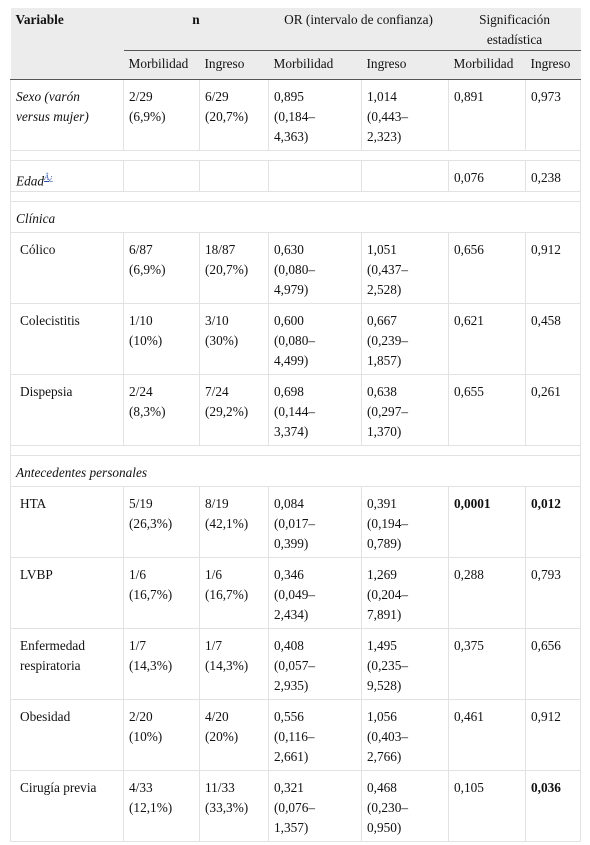 The width and height of the screenshot is (590, 845). I want to click on cell-line: respiratoria, so click(50, 666).